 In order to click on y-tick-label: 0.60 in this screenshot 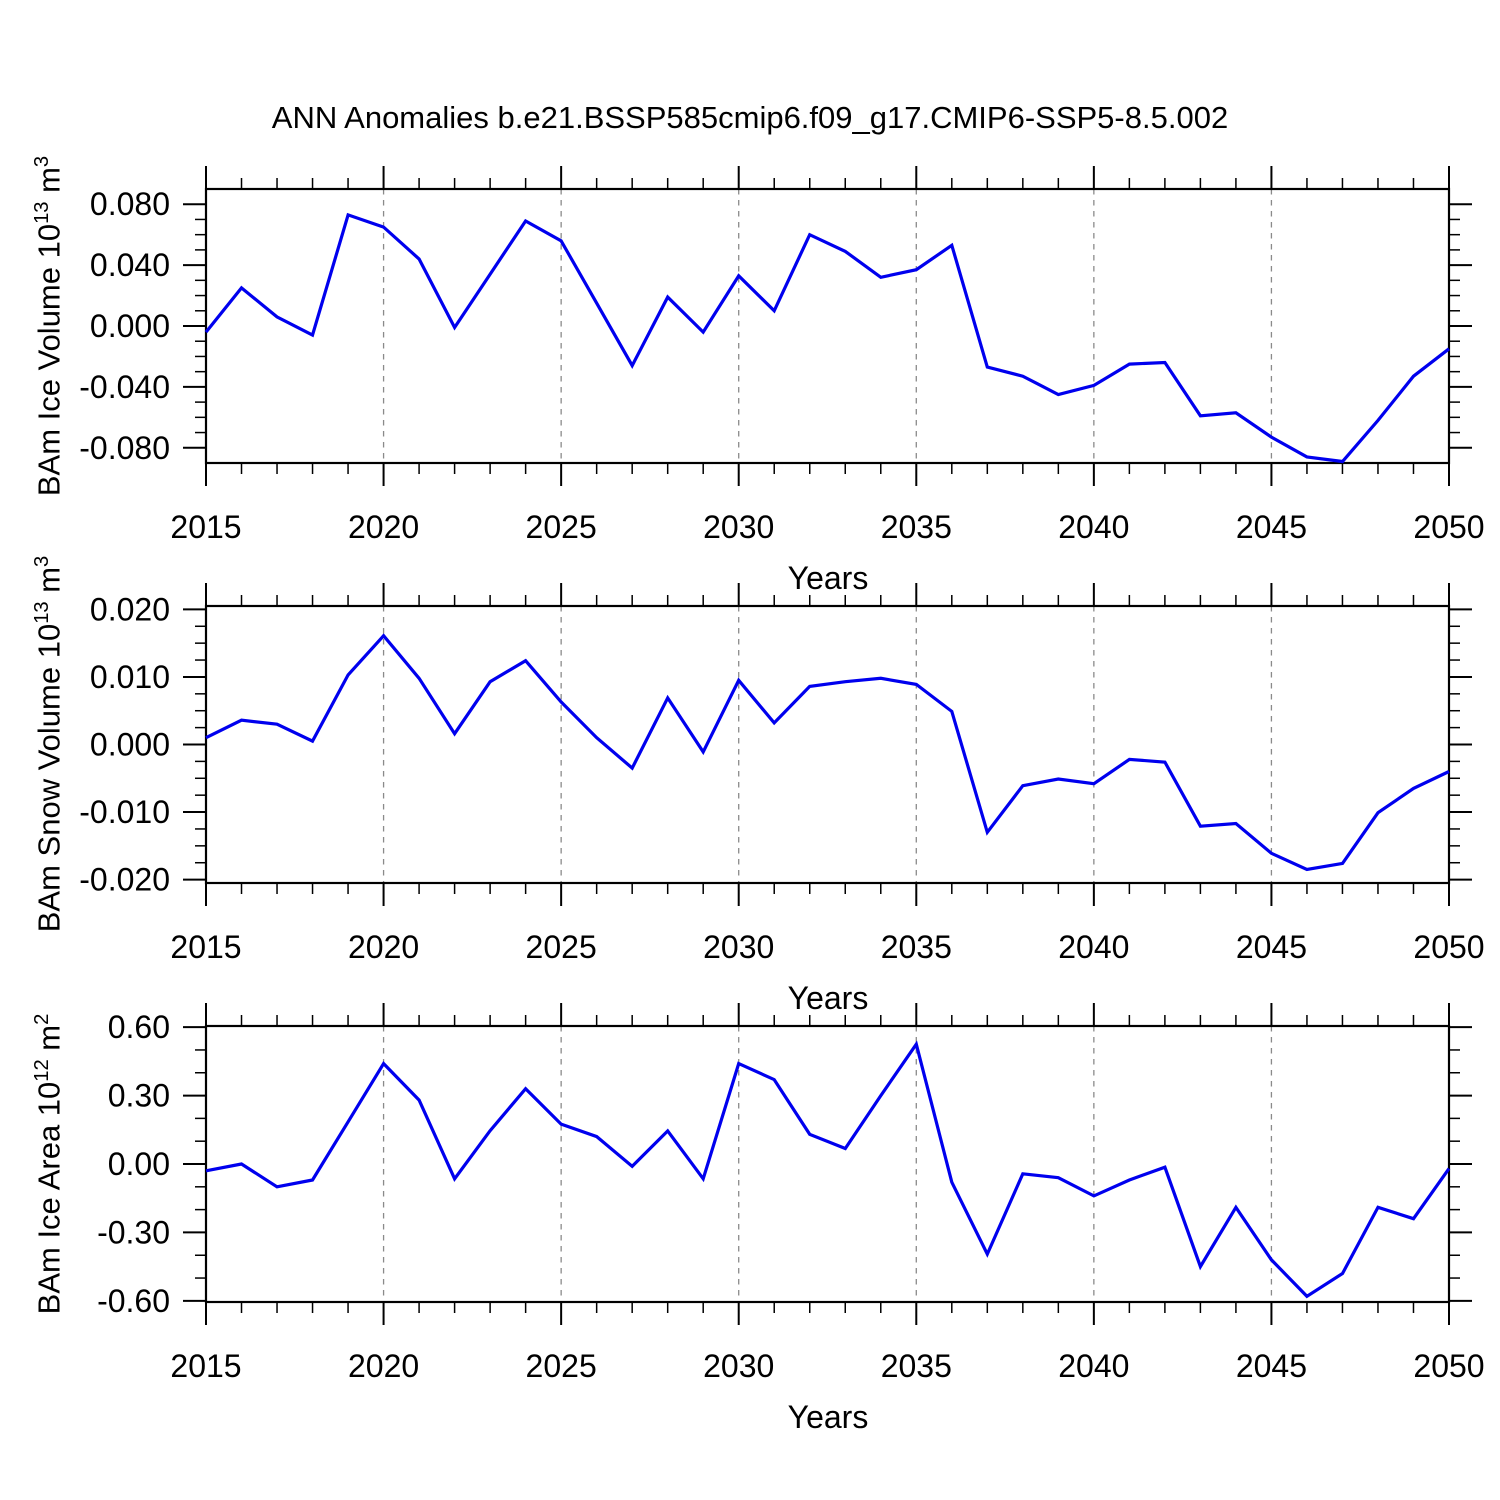, I will do `click(139, 1027)`.